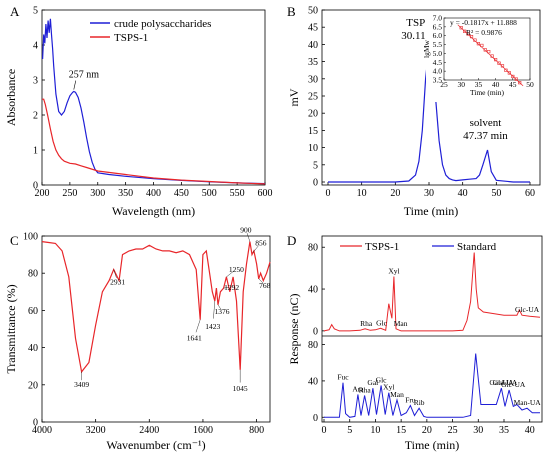  Describe the element at coordinates (530, 430) in the screenshot. I see `x-tick-label-d: 40` at that location.